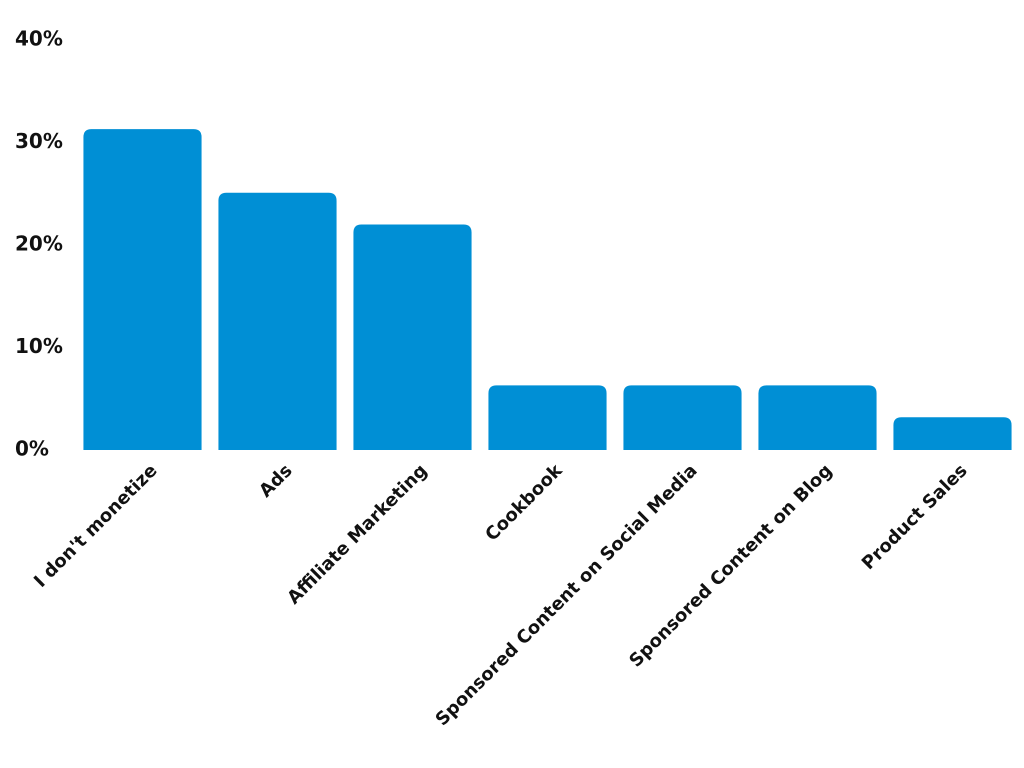 This screenshot has height=768, width=1024. Describe the element at coordinates (915, 517) in the screenshot. I see `x-tick-label: Product Sales` at that location.